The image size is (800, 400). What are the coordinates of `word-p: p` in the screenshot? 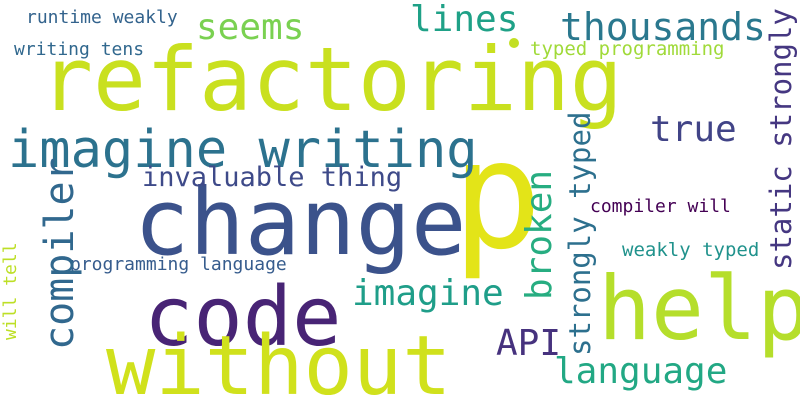 It's located at (497, 196).